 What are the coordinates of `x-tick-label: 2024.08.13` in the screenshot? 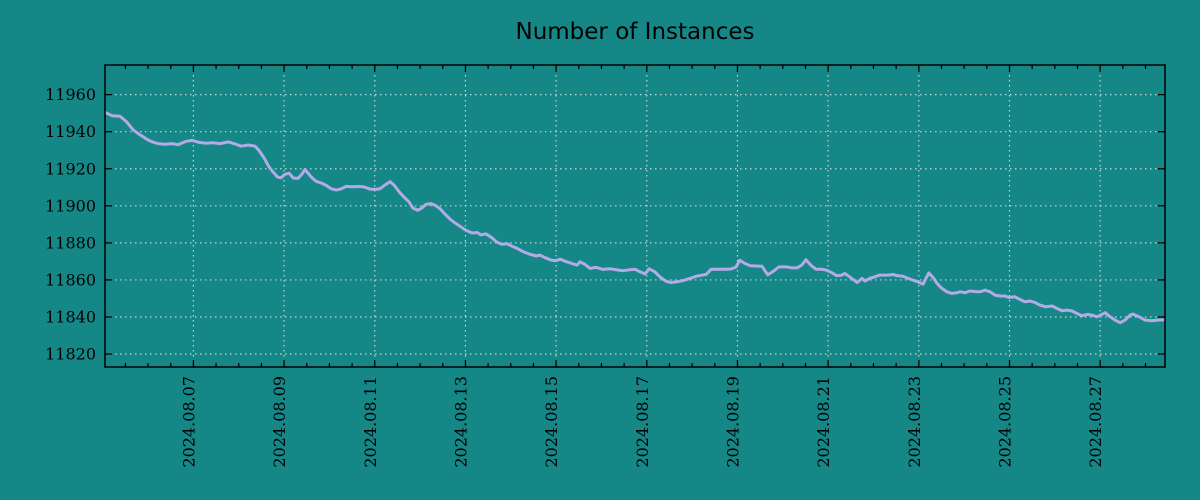 It's located at (460, 422).